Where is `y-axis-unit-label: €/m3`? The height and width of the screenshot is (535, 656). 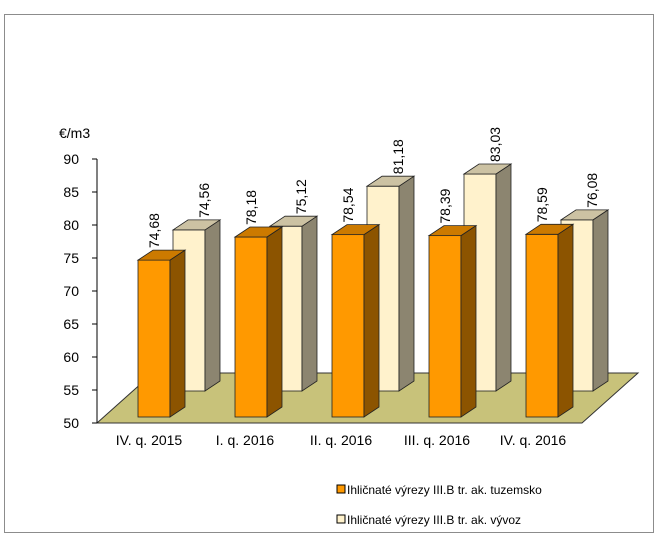
y-axis-unit-label: €/m3 is located at coordinates (74, 133).